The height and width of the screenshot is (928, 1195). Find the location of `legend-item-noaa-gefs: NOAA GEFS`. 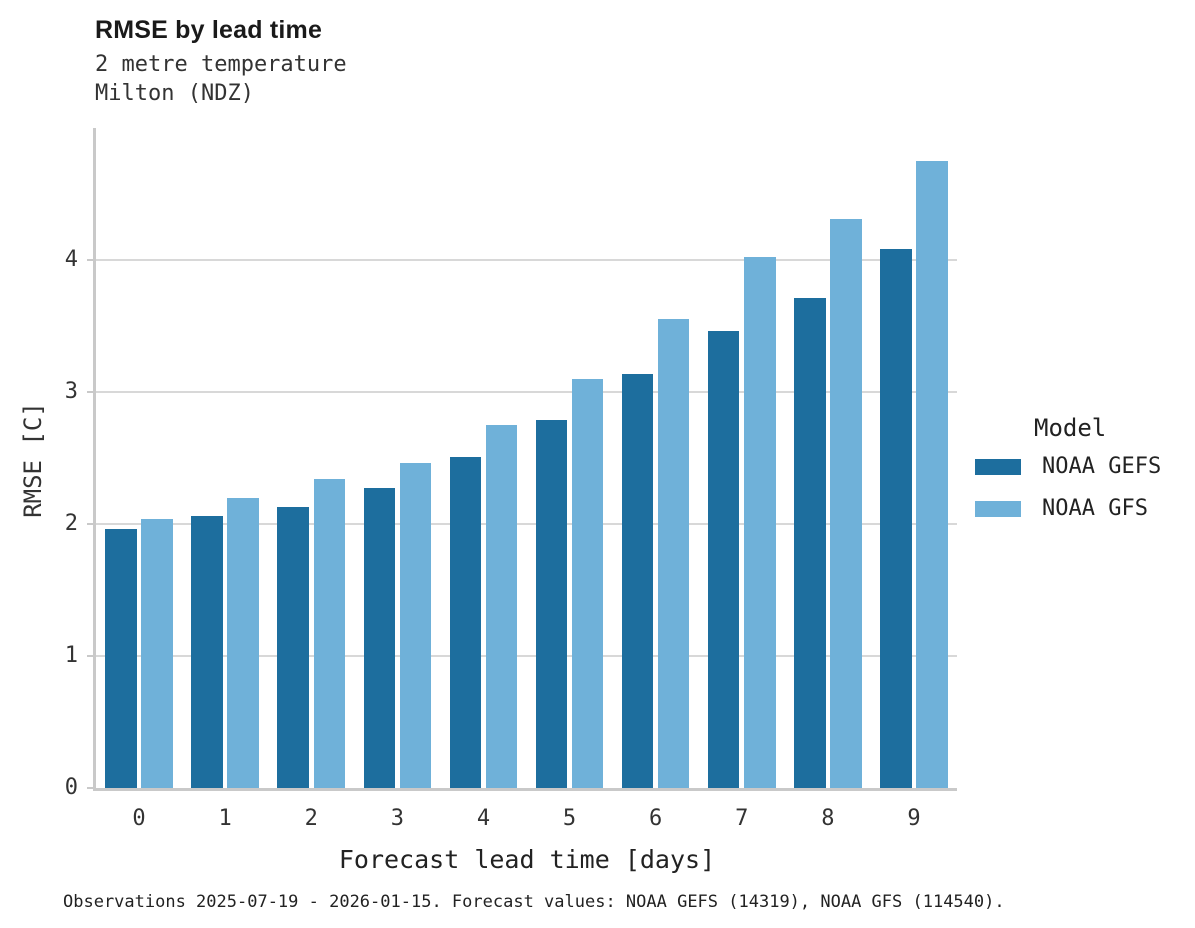

legend-item-noaa-gefs: NOAA GEFS is located at coordinates (1082, 466).